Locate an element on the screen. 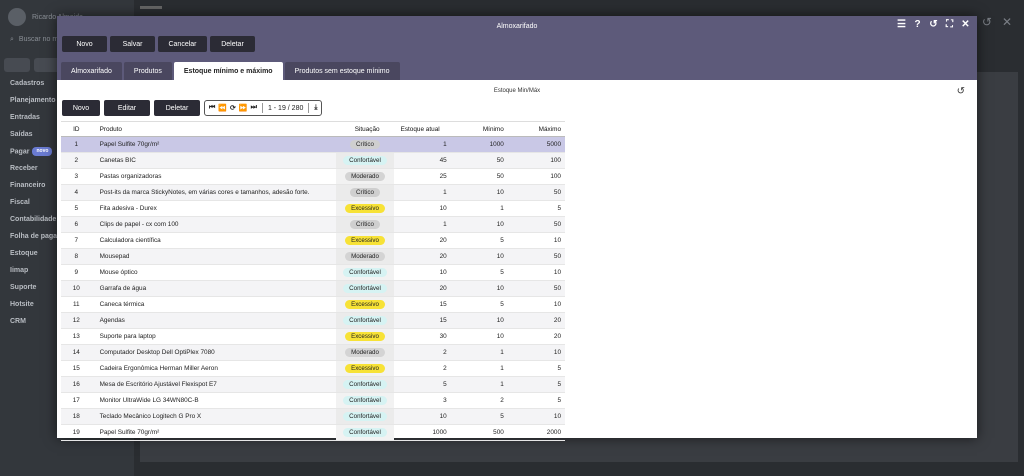  previous-page-icon: ⏪ is located at coordinates (223, 108).